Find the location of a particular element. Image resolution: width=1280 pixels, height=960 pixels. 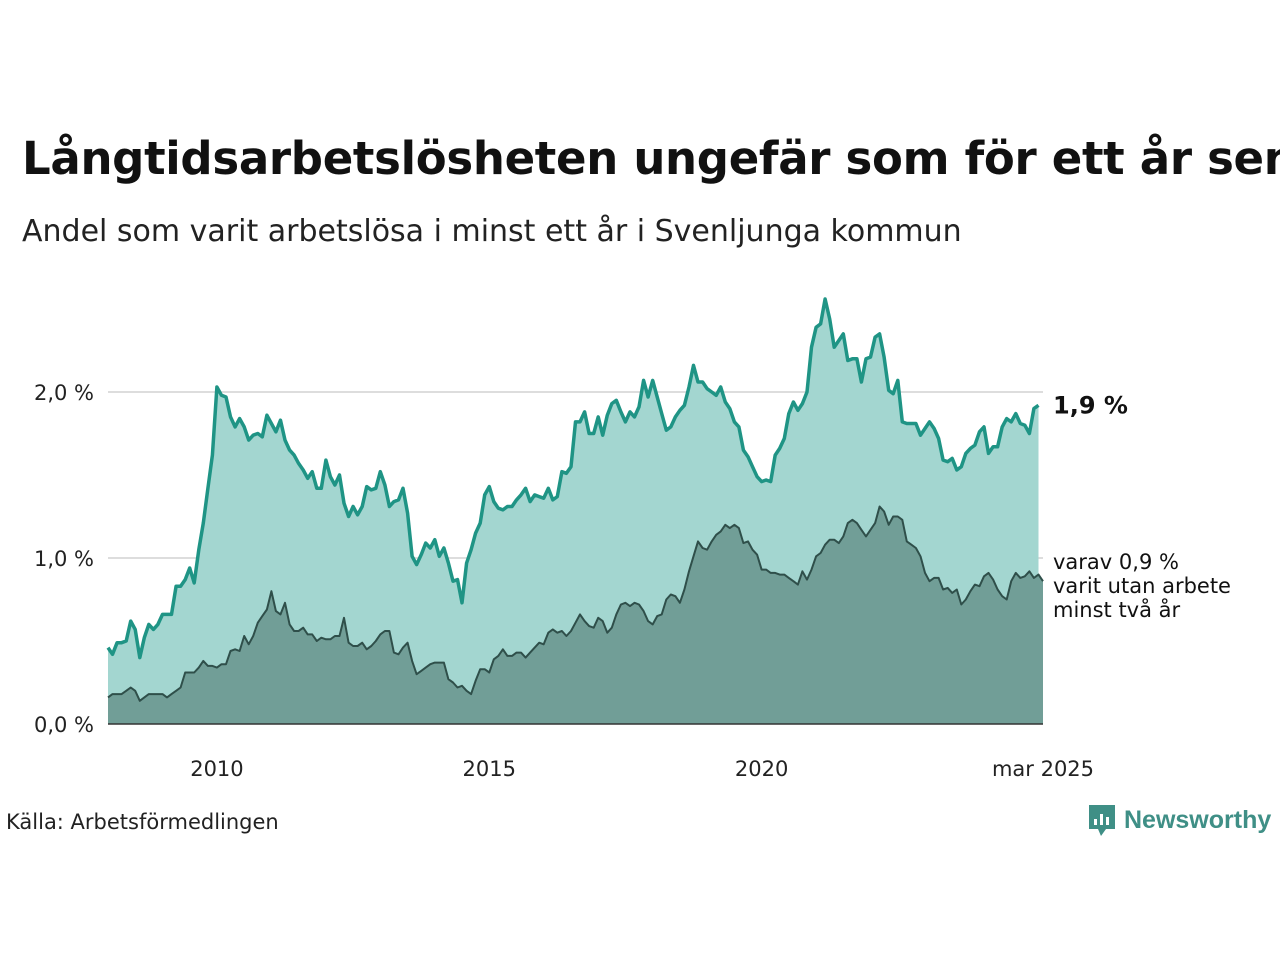

end-label-total: 1,9 % is located at coordinates (1090, 405).